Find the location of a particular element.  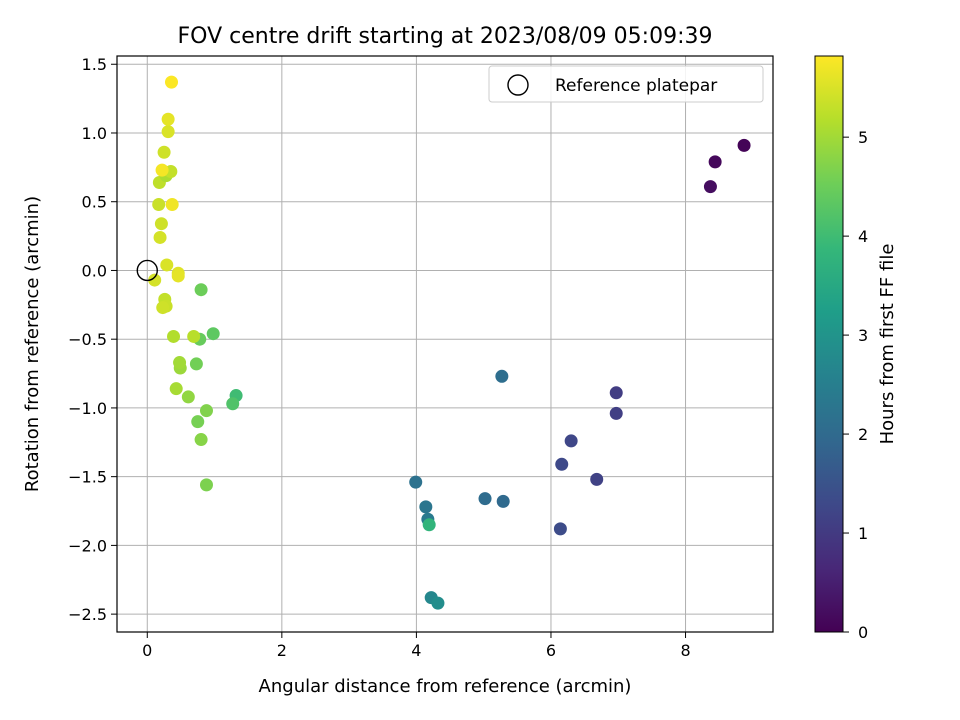

x-tick-label: 8 is located at coordinates (685, 650).